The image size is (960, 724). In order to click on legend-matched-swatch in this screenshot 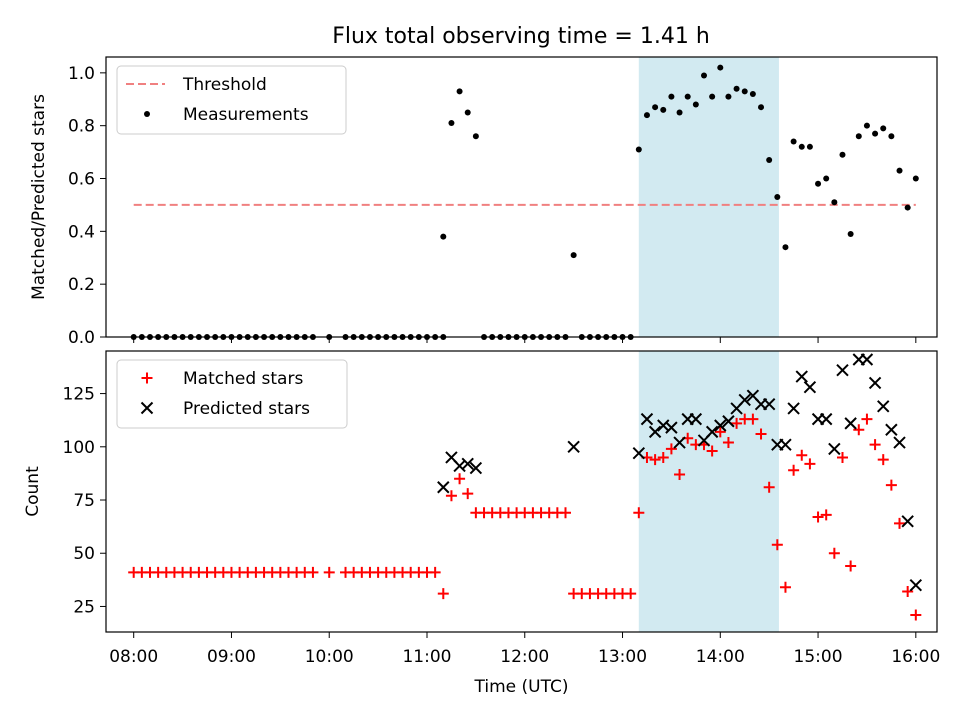, I will do `click(147, 378)`.